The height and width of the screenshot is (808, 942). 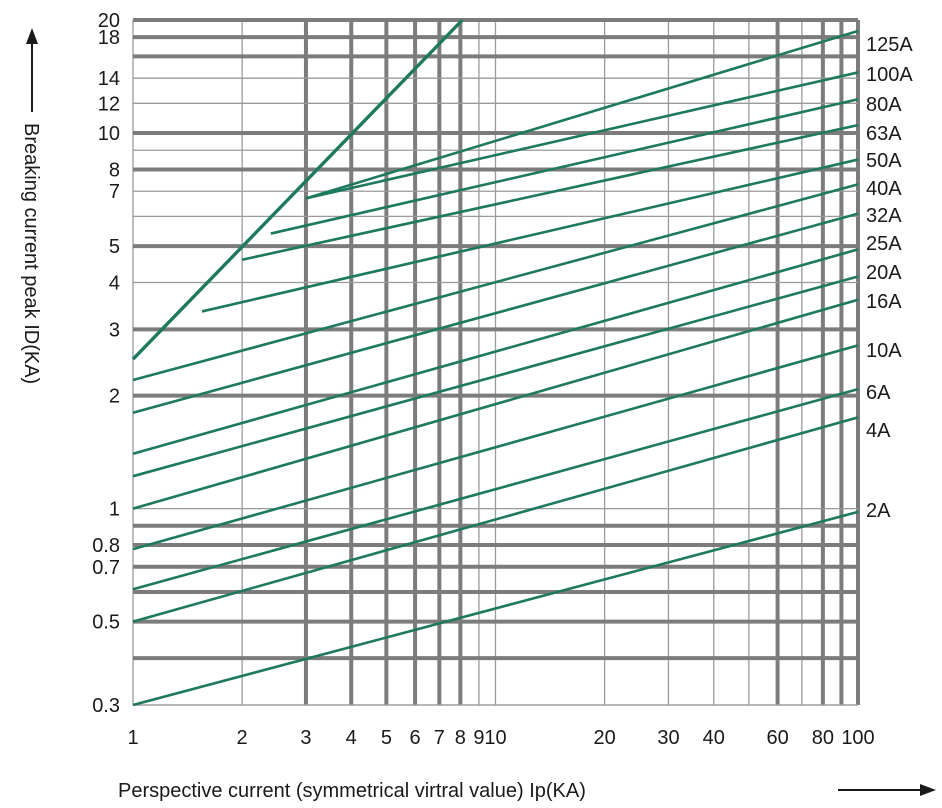 What do you see at coordinates (495, 738) in the screenshot?
I see `x-tick-label: 10` at bounding box center [495, 738].